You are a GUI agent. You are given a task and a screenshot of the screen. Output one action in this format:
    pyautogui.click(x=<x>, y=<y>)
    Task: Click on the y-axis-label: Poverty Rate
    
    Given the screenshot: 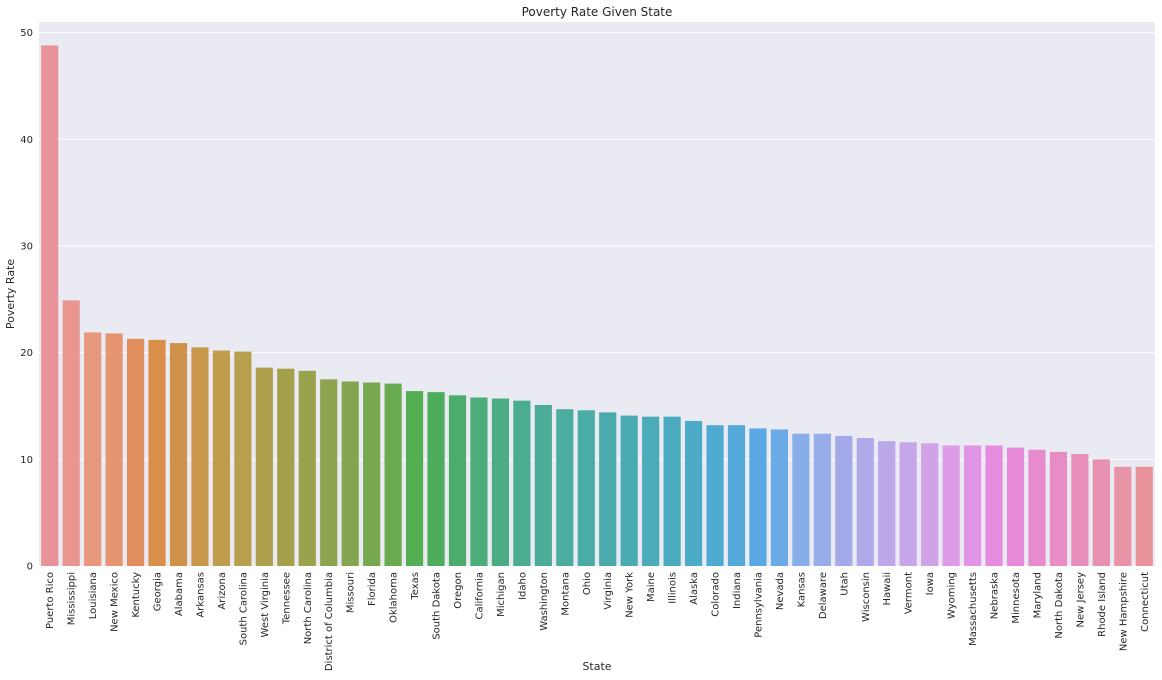 What is the action you would take?
    pyautogui.click(x=10, y=294)
    